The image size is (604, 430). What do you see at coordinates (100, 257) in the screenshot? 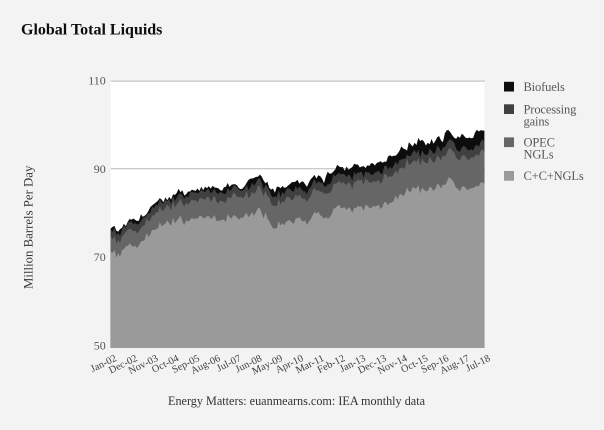
I see `svg-text: 70` at bounding box center [100, 257].